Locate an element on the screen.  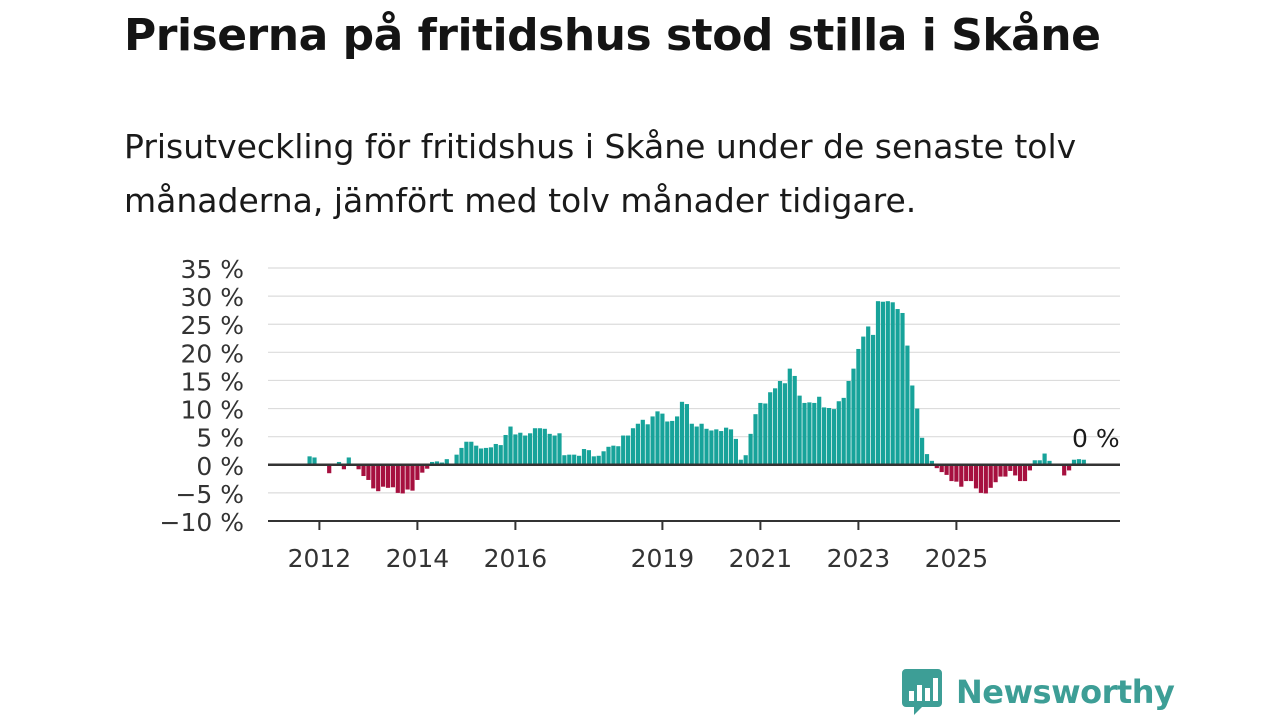
x-tick-label: 2021 is located at coordinates (761, 558).